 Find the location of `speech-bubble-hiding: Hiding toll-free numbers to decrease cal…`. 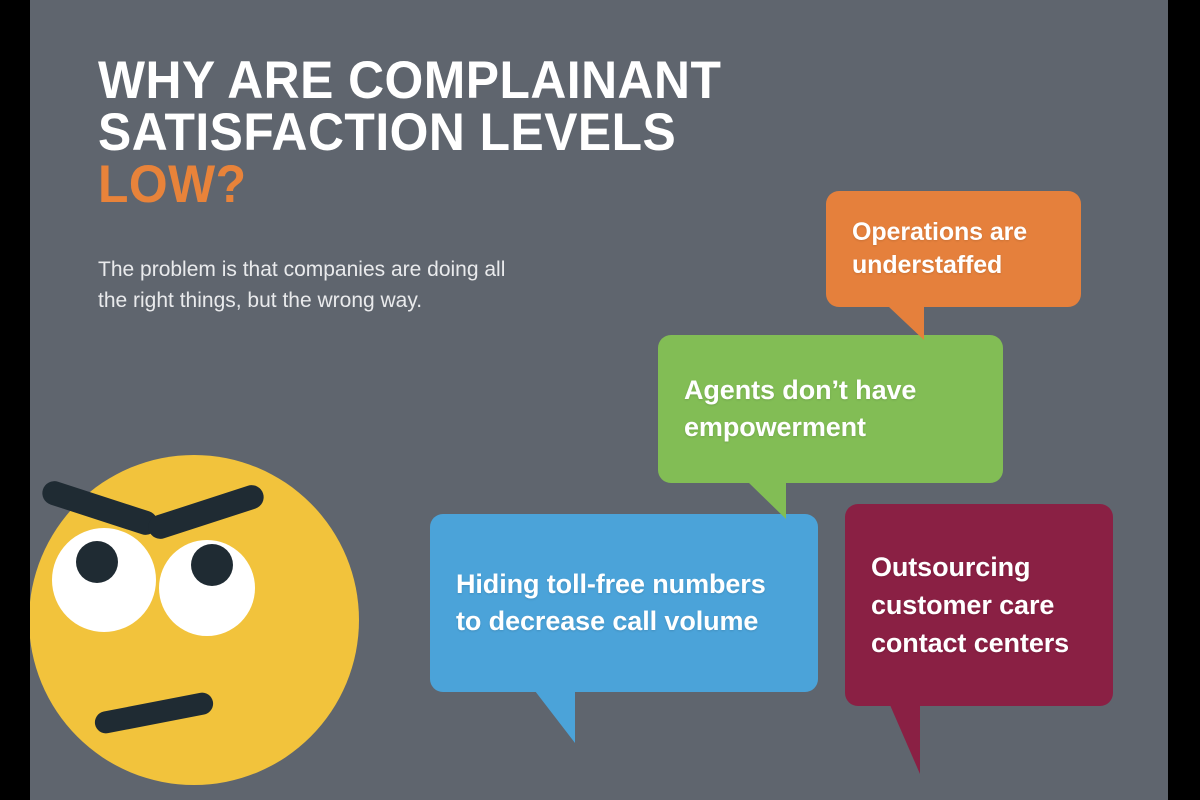

speech-bubble-hiding: Hiding toll-free numbers to decrease cal… is located at coordinates (624, 628).